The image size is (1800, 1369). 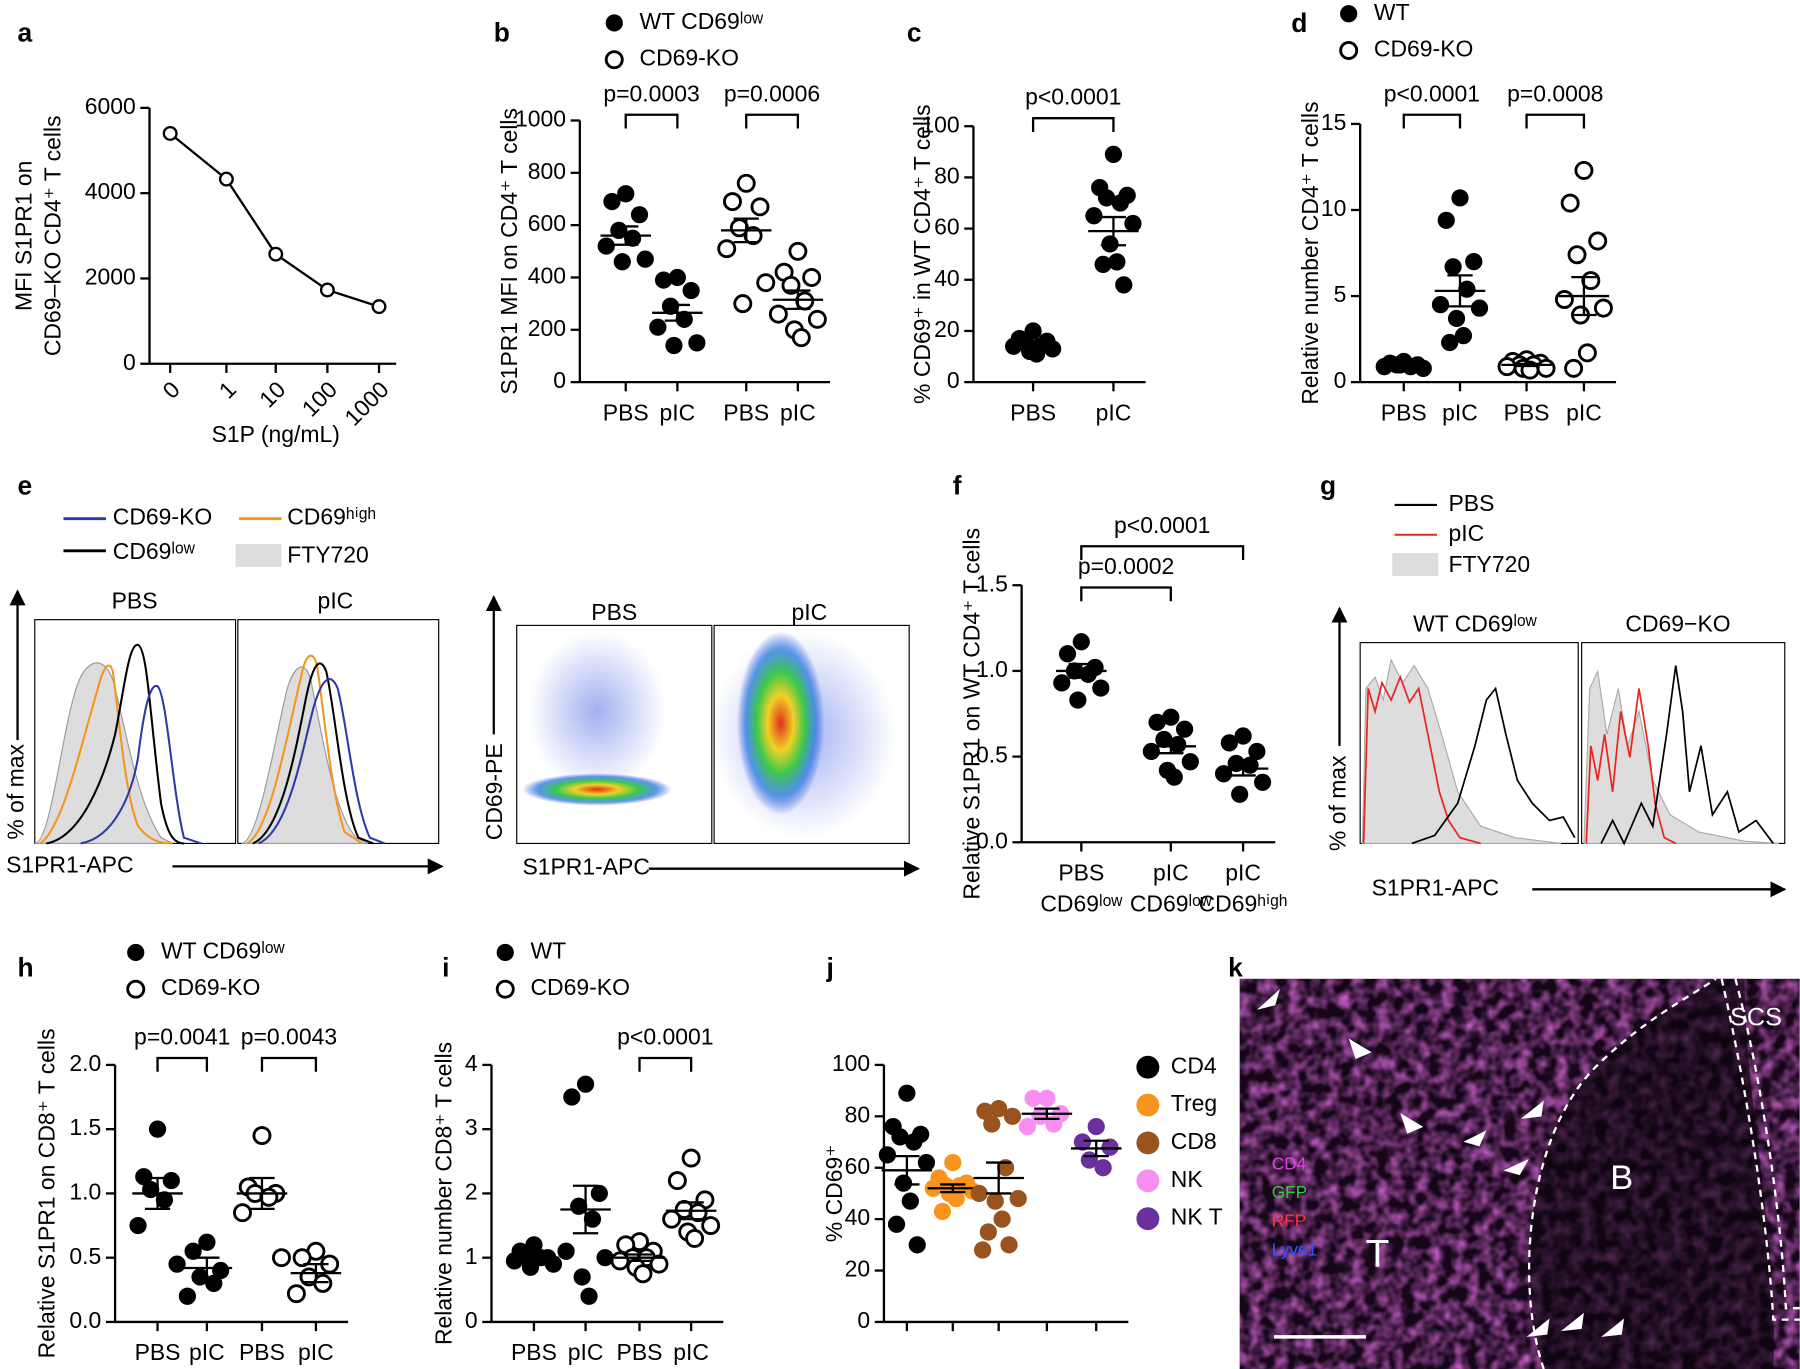 I want to click on density-title: pIC, so click(x=809, y=612).